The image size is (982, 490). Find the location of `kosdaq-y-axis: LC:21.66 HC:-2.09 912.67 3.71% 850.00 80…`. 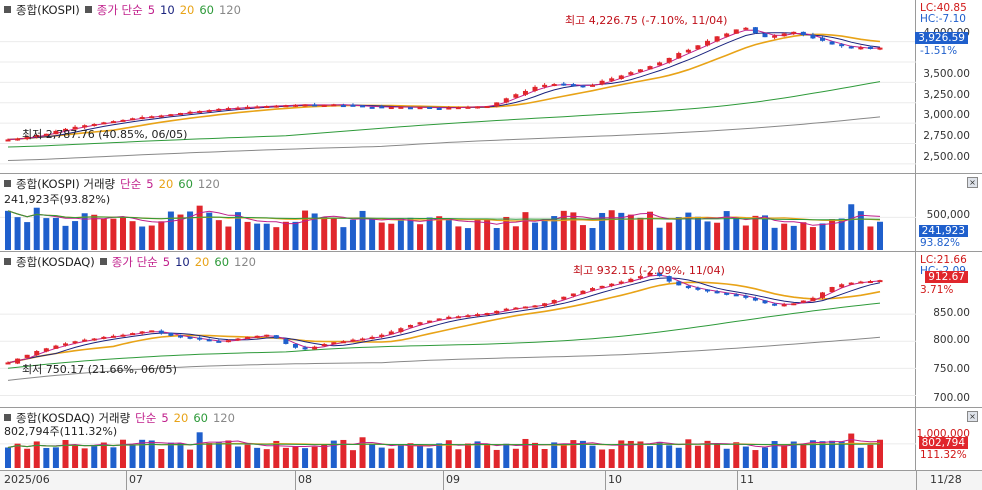

kosdaq-y-axis: LC:21.66 HC:-2.09 912.67 3.71% 850.00 80… is located at coordinates (949, 329).